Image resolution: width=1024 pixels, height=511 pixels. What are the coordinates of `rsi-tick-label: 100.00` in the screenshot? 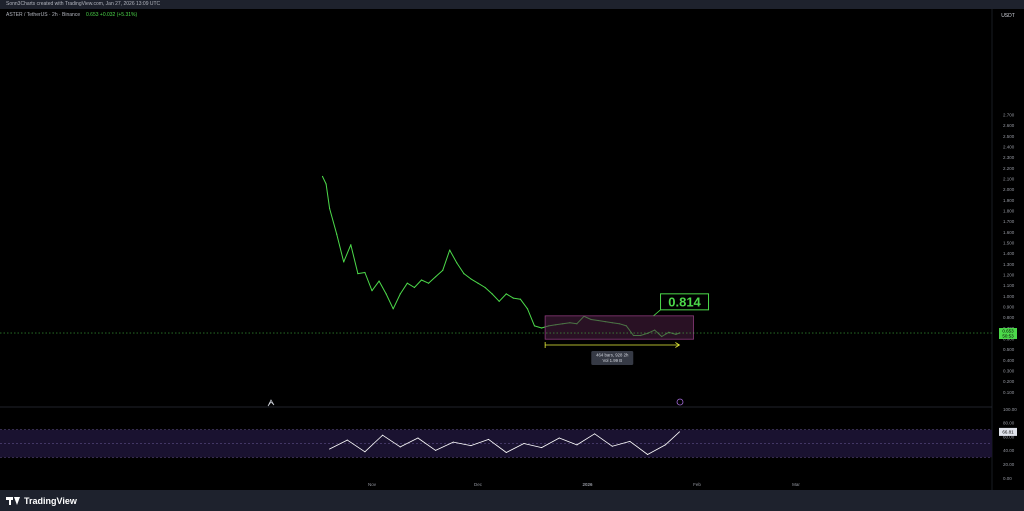 It's located at (1010, 409).